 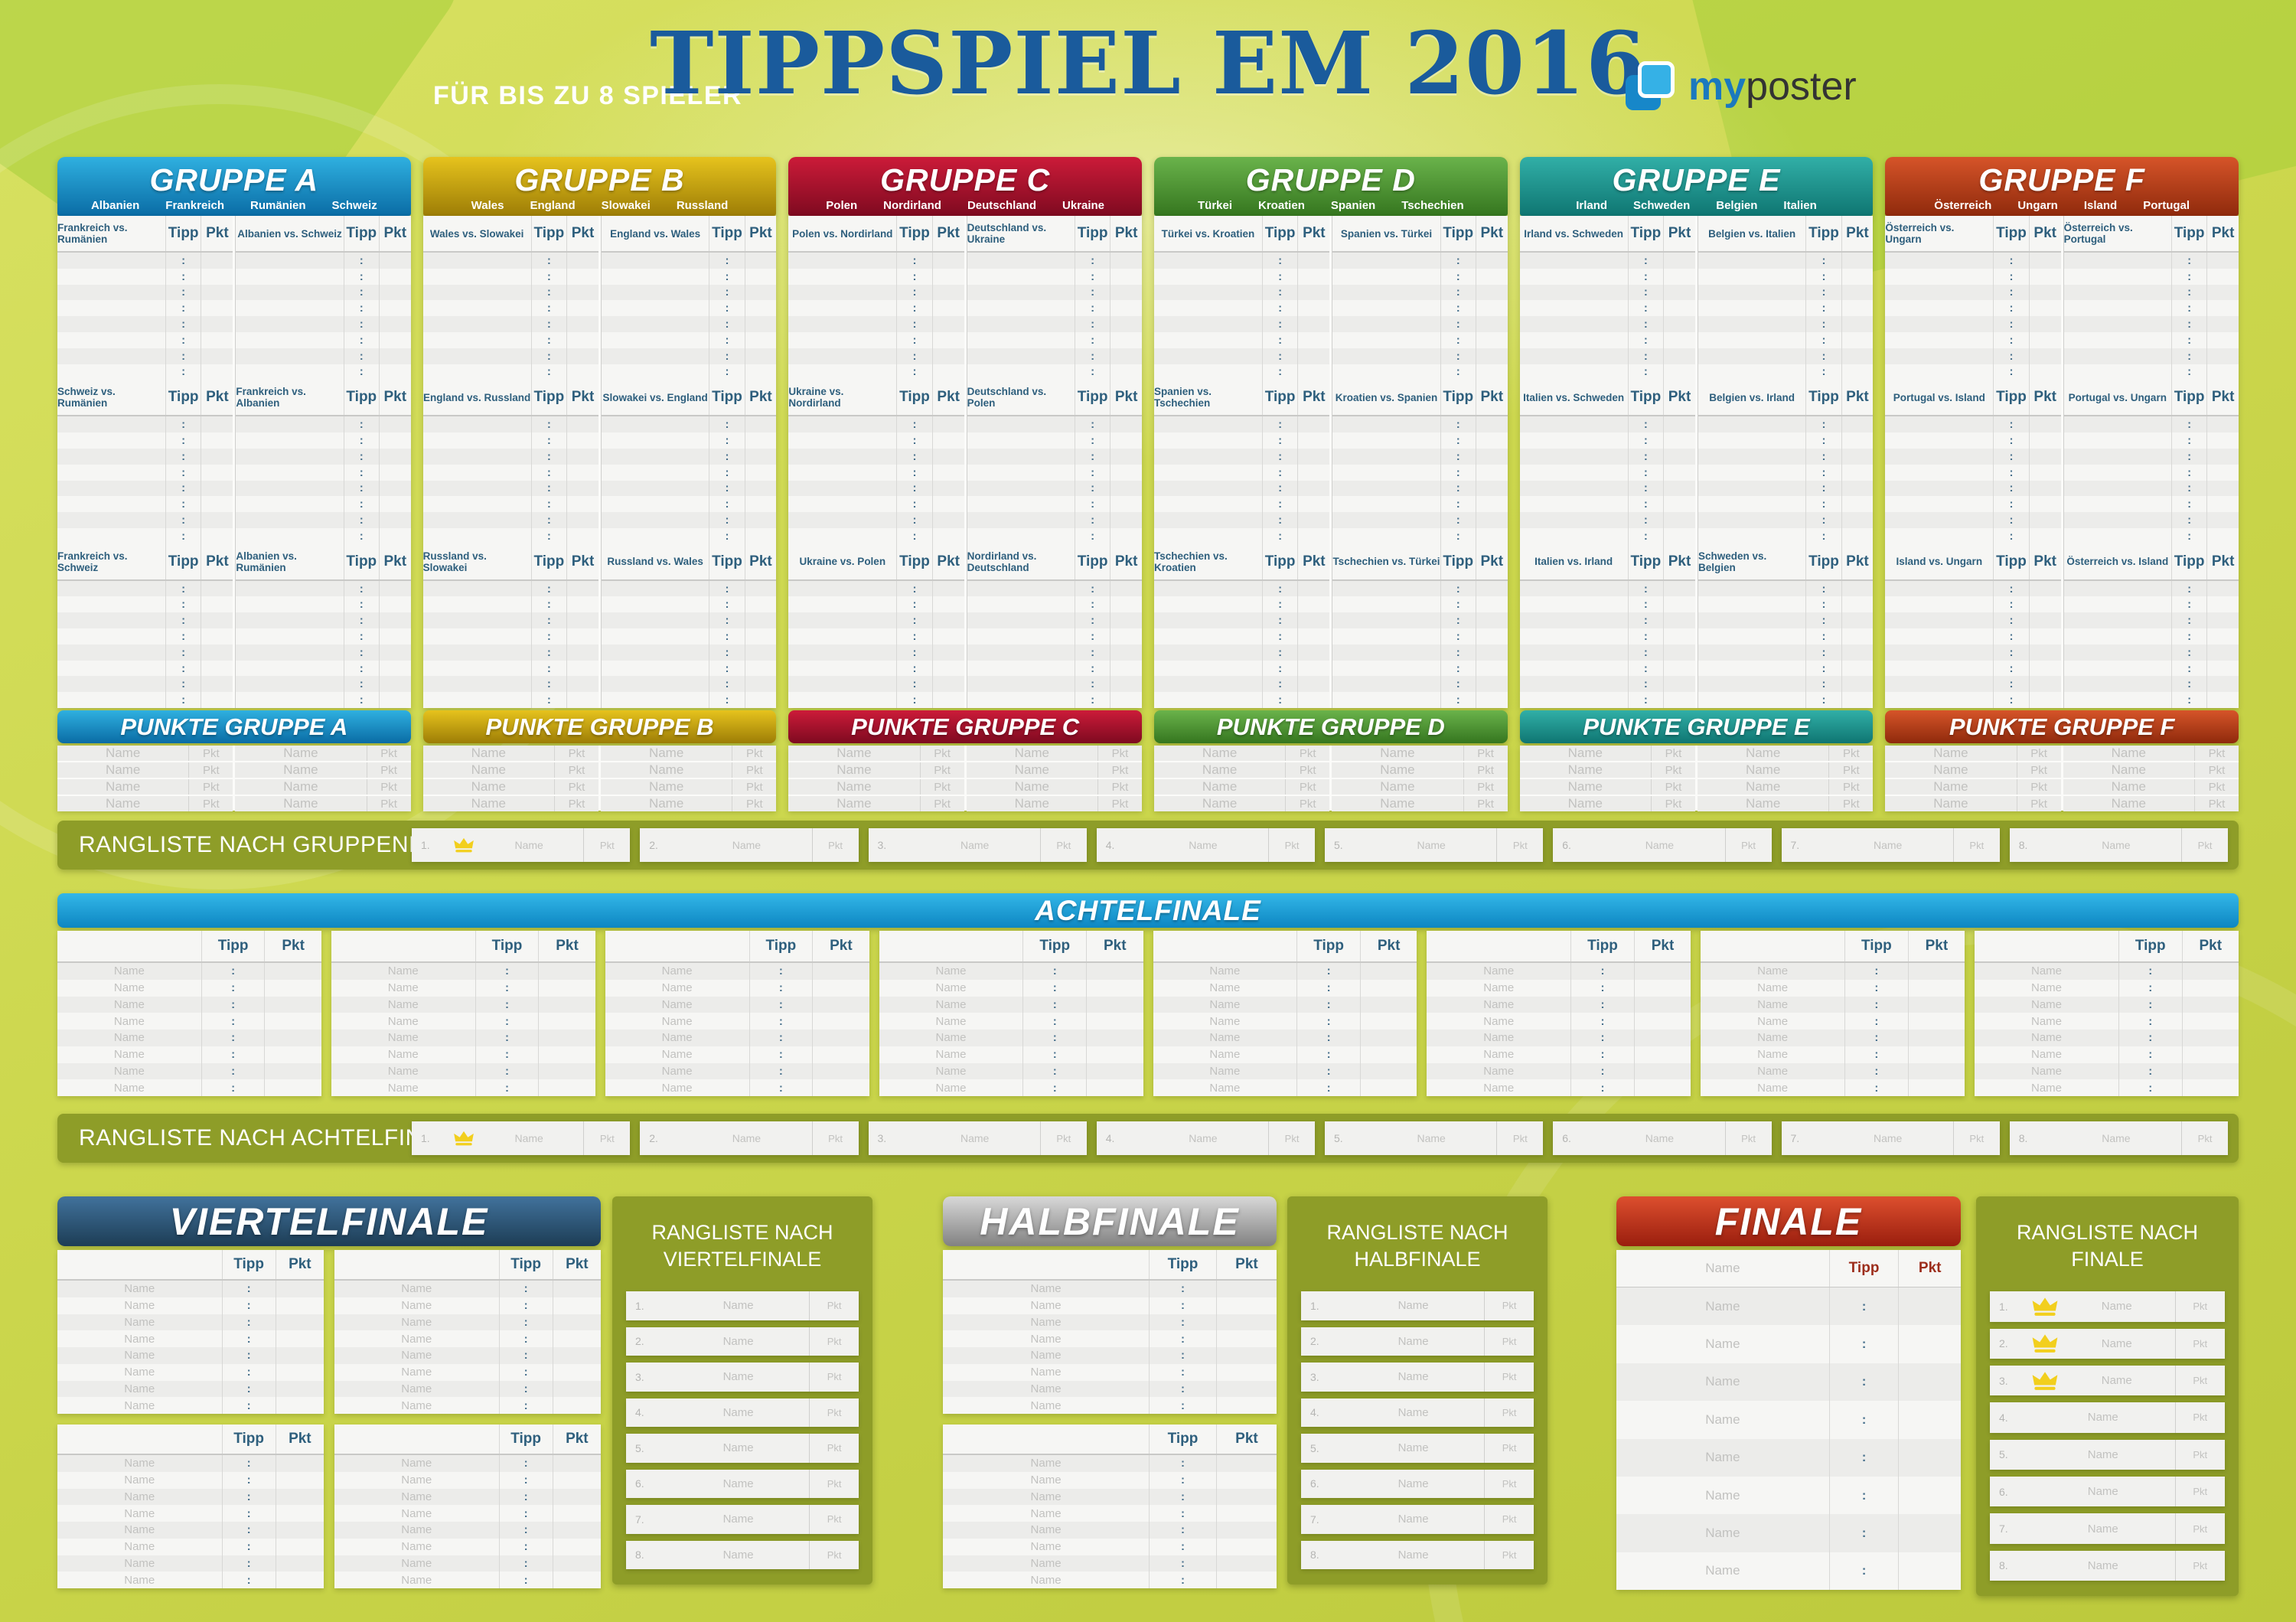 I want to click on rank-box-3: 3. Name Pkt, so click(x=1417, y=1377).